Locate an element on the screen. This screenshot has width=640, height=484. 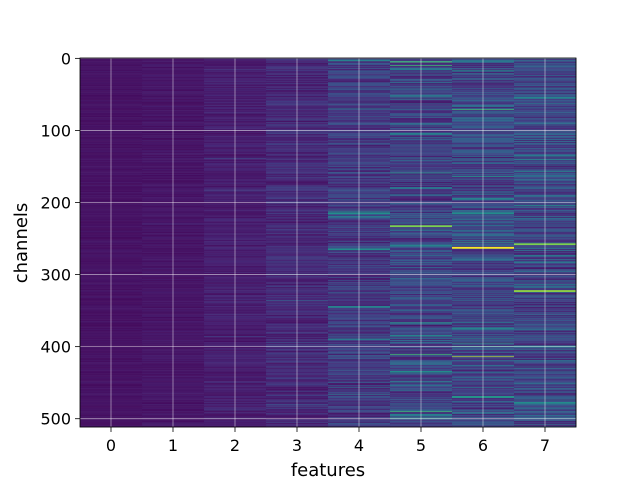
x-tick-label: 3 is located at coordinates (297, 445).